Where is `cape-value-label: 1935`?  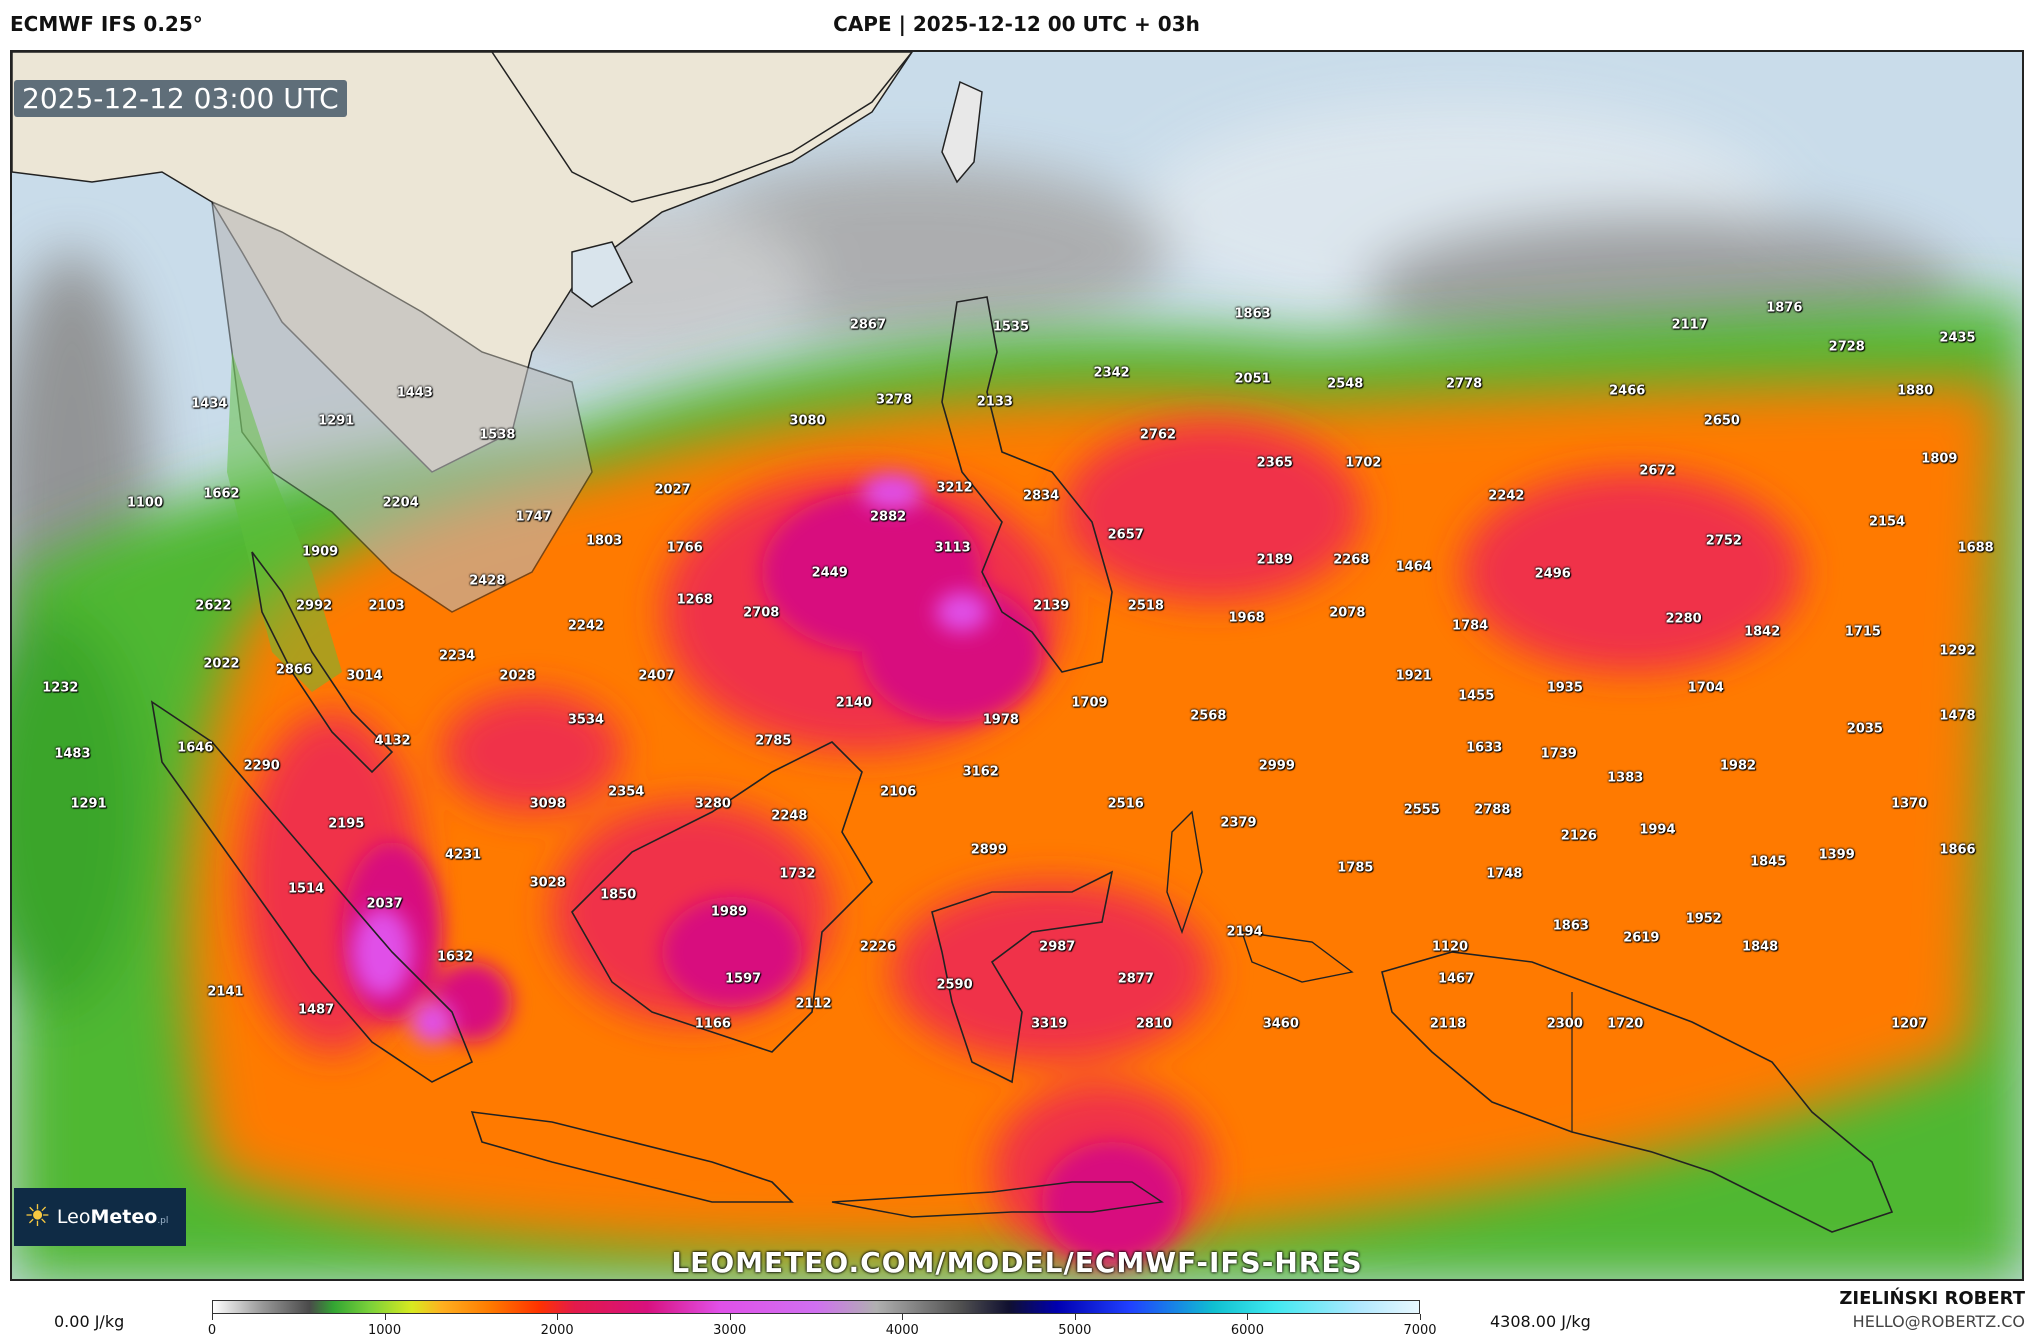
cape-value-label: 1935 is located at coordinates (1564, 688).